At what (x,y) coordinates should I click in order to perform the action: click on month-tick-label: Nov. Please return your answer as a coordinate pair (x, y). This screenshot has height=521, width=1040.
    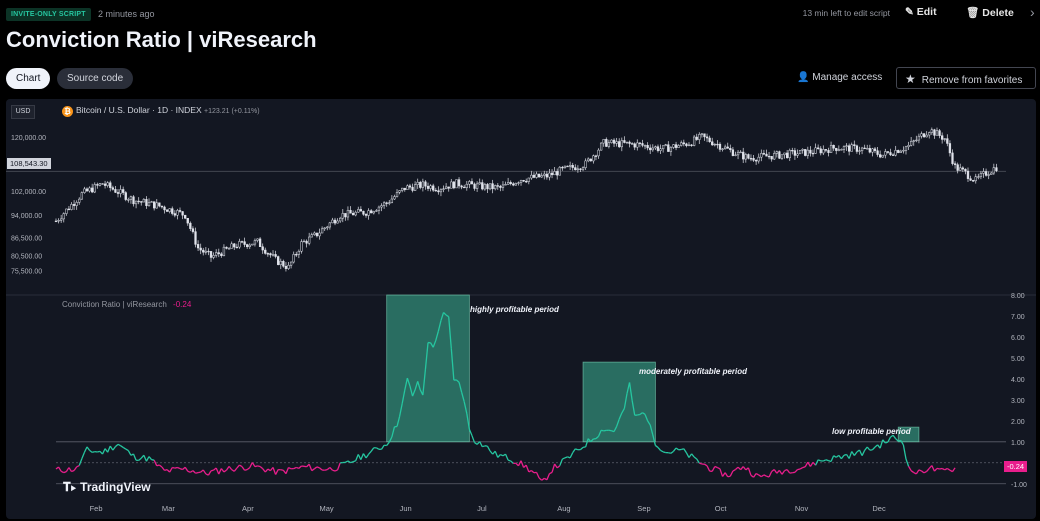
    Looking at the image, I should click on (802, 508).